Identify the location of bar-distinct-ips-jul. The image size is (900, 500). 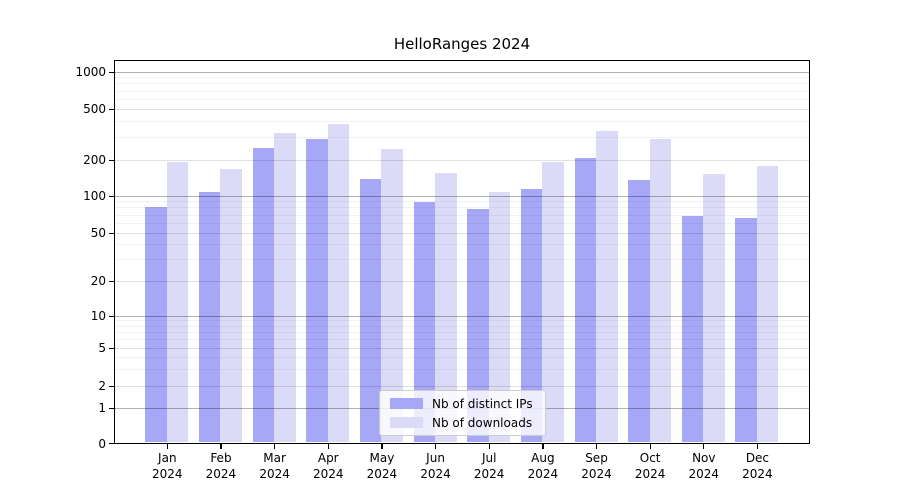
(478, 325).